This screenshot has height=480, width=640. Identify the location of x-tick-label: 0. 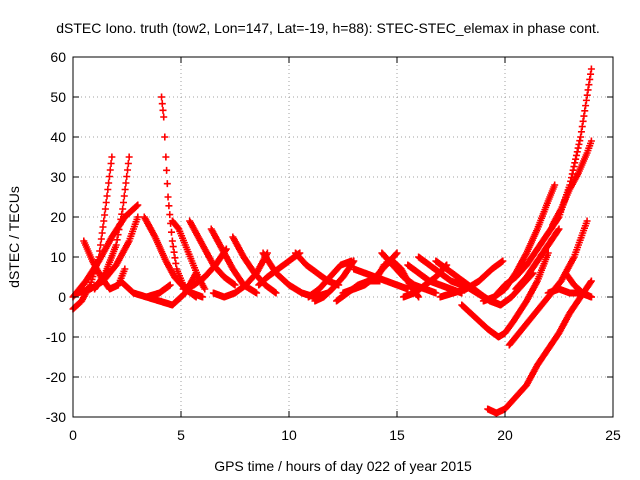
(73, 435).